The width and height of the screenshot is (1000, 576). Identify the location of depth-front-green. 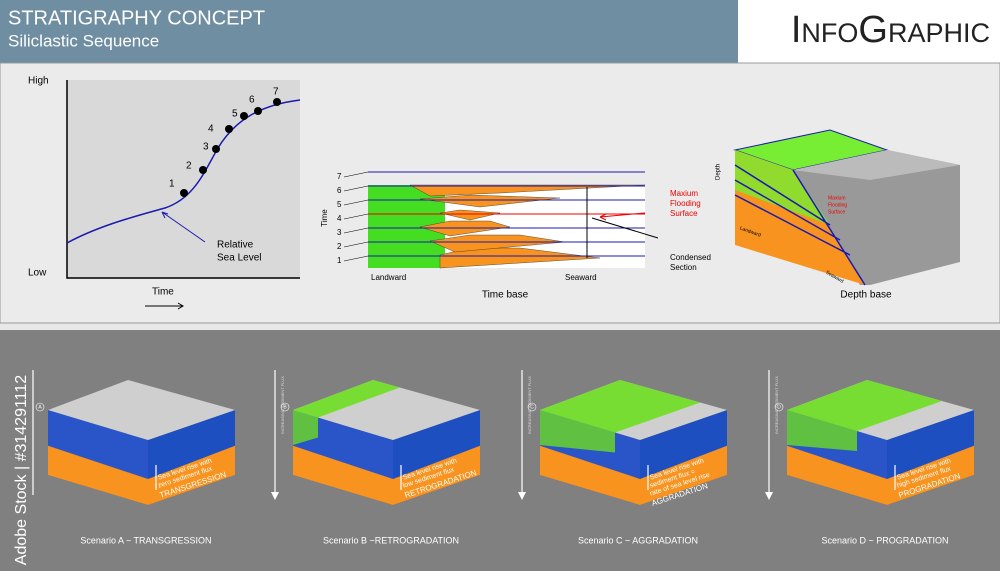
(782, 187).